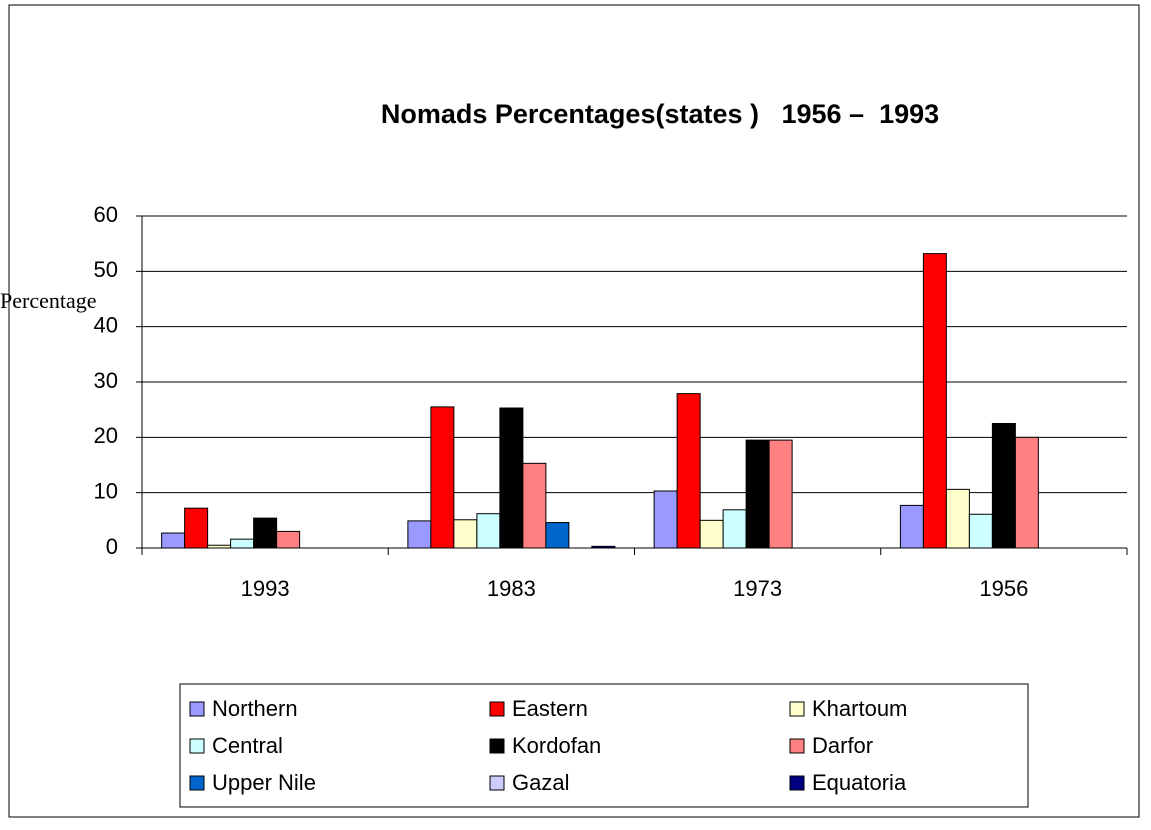  What do you see at coordinates (757, 588) in the screenshot?
I see `x-tick-label: 1973` at bounding box center [757, 588].